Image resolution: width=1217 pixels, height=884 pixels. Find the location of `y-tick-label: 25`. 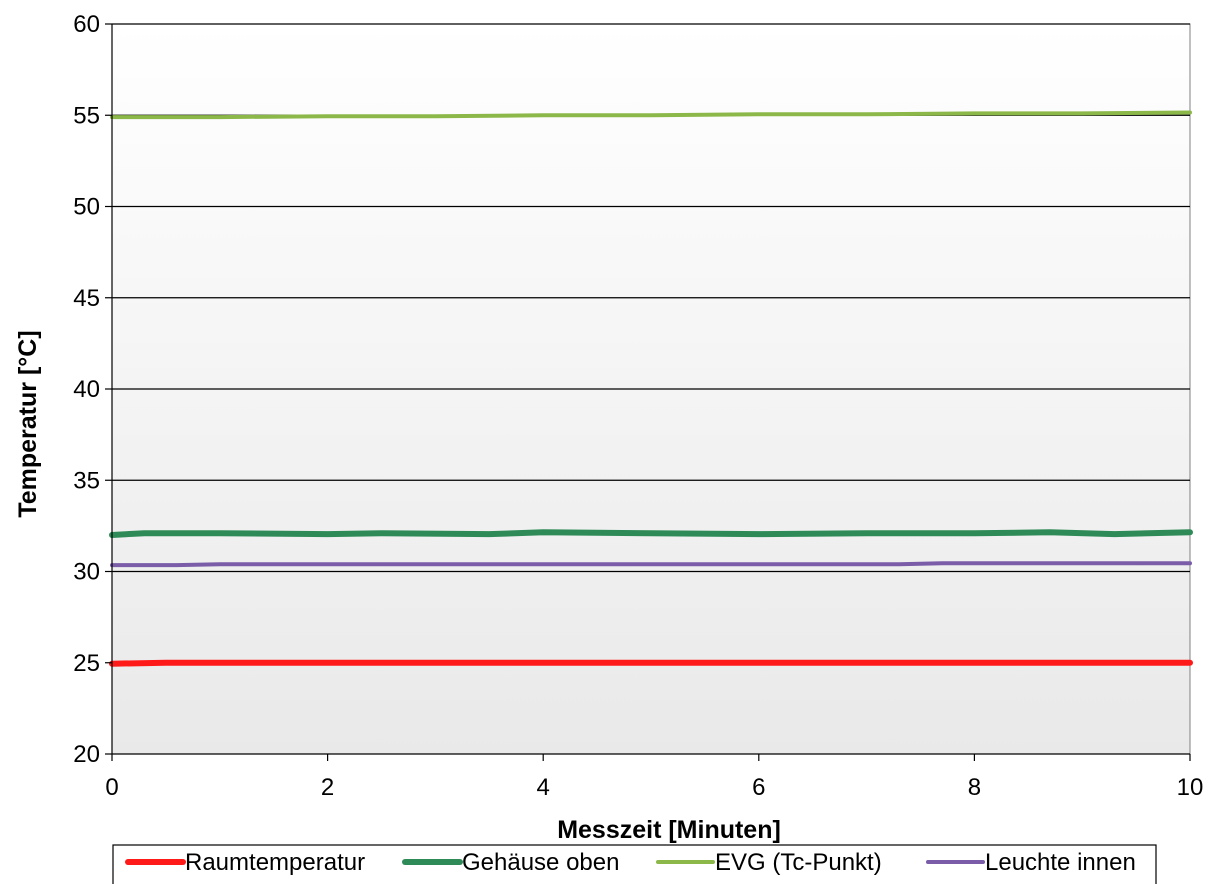

y-tick-label: 25 is located at coordinates (86, 663).